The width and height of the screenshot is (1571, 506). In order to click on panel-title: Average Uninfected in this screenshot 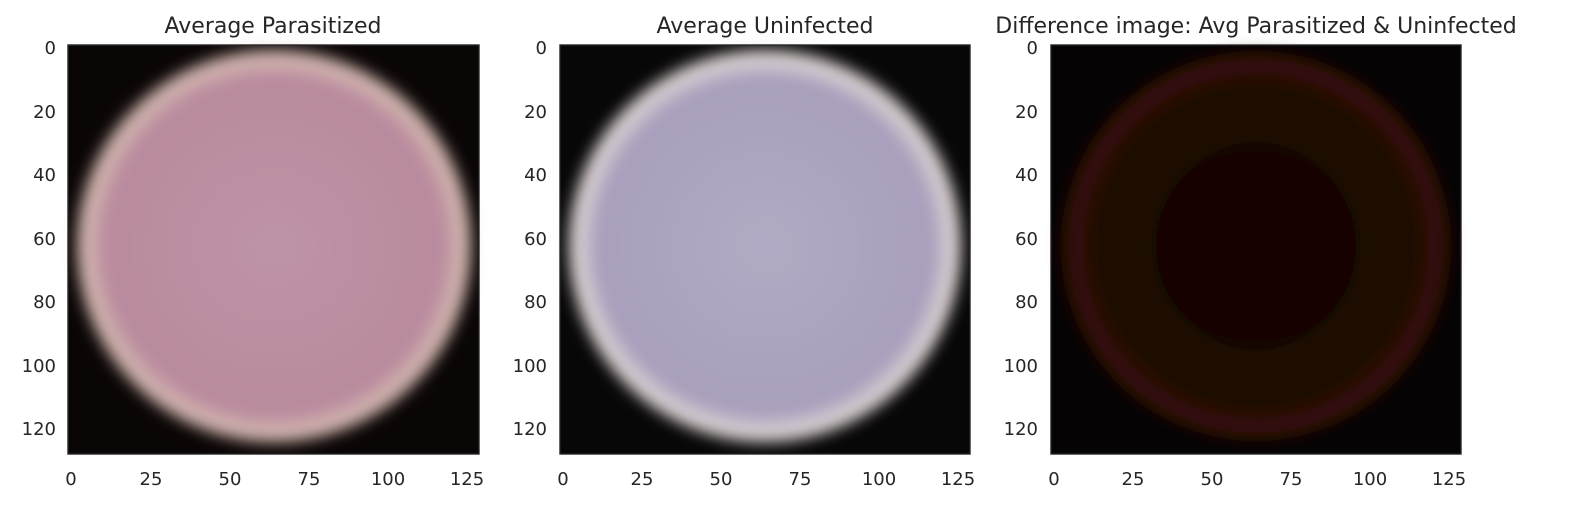, I will do `click(765, 26)`.